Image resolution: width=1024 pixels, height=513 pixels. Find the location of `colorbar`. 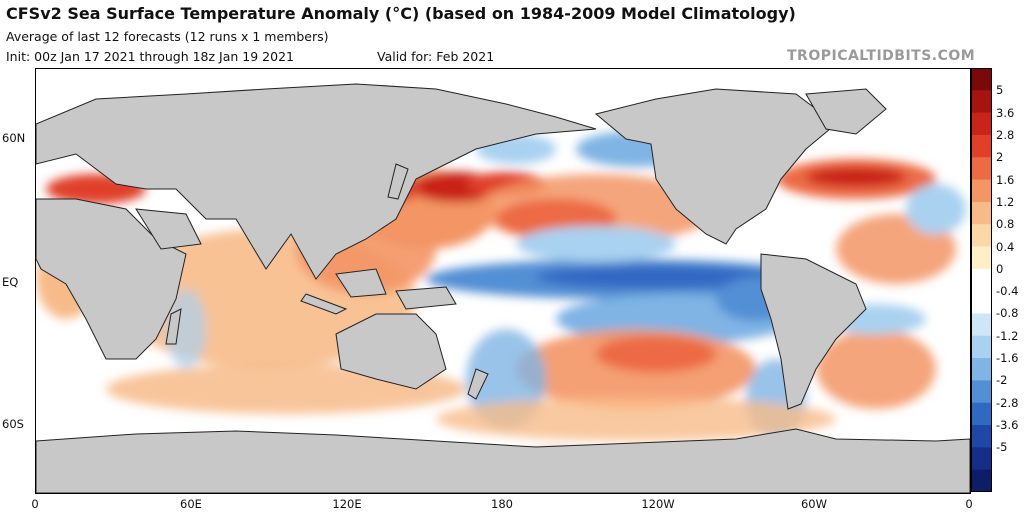

colorbar is located at coordinates (981, 280).